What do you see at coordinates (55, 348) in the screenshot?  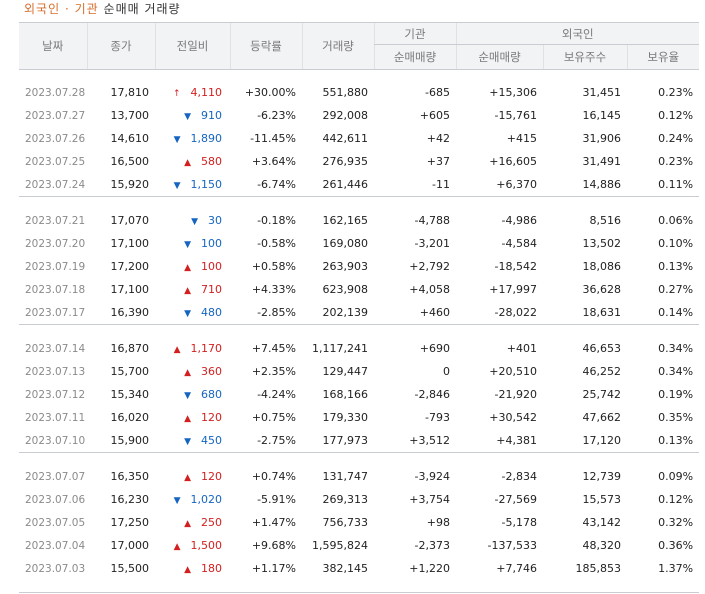 I see `cell-date: 2023.07.14` at bounding box center [55, 348].